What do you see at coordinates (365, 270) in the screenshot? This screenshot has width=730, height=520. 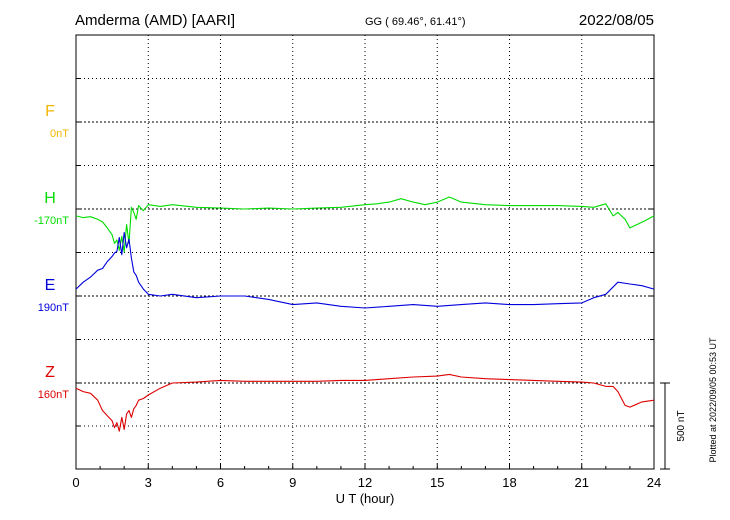 I see `series-line-e` at bounding box center [365, 270].